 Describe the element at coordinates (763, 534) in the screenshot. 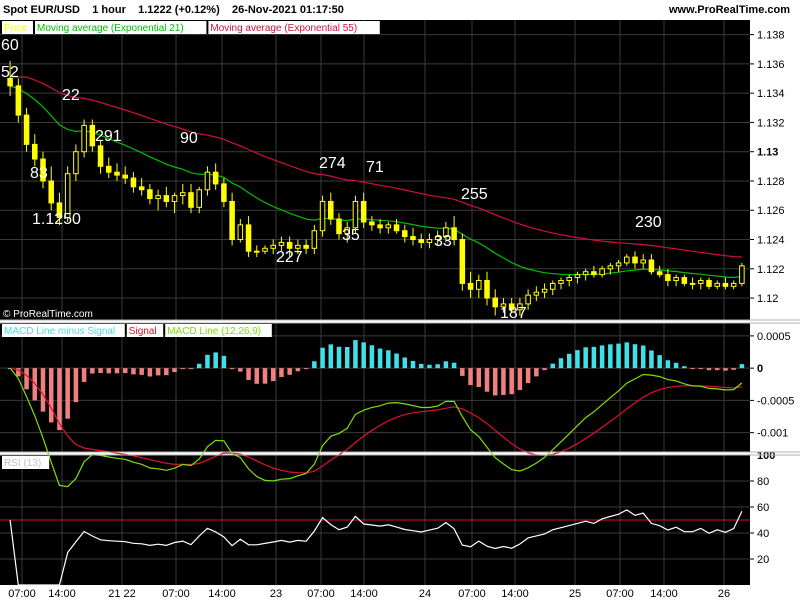

I see `rsi-tick-label: 40` at that location.